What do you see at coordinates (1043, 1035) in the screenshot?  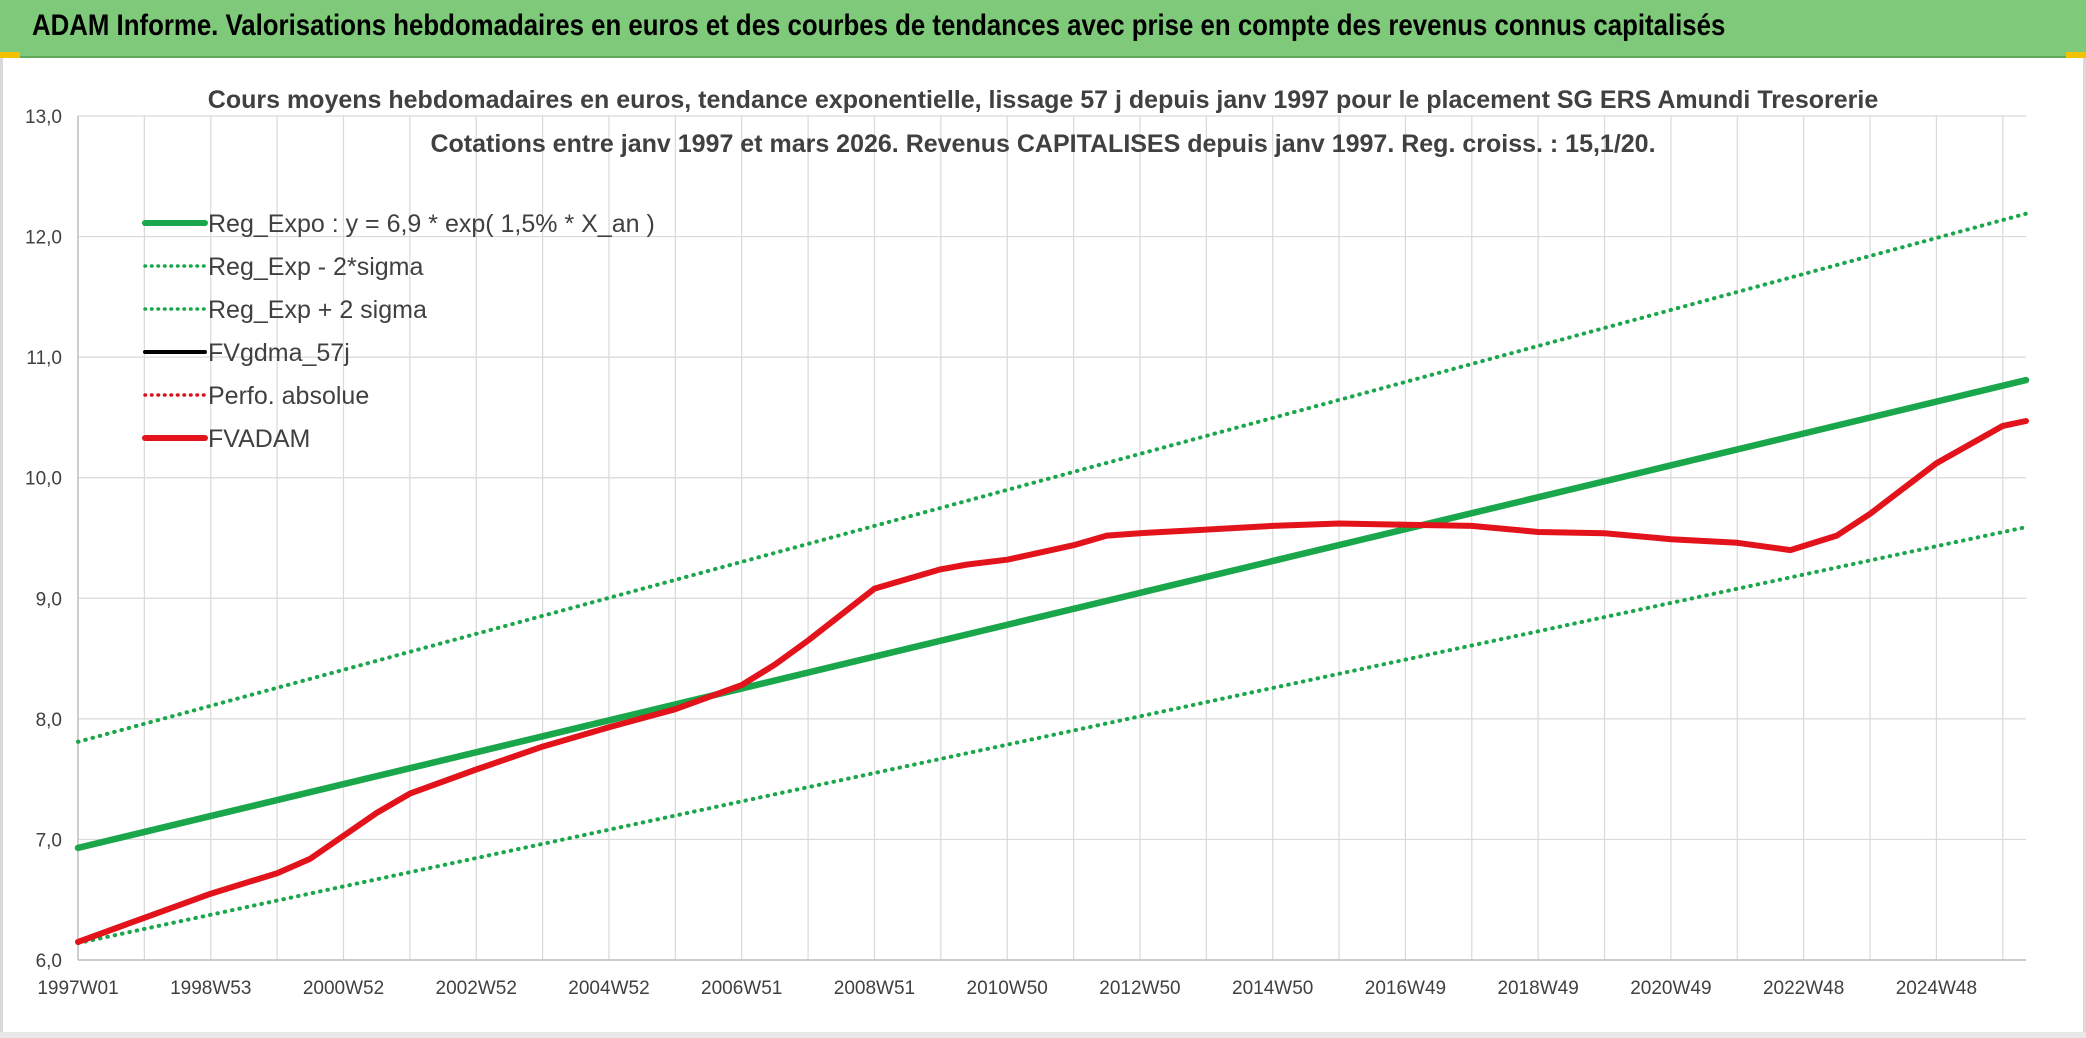 I see `bottom-strip` at bounding box center [1043, 1035].